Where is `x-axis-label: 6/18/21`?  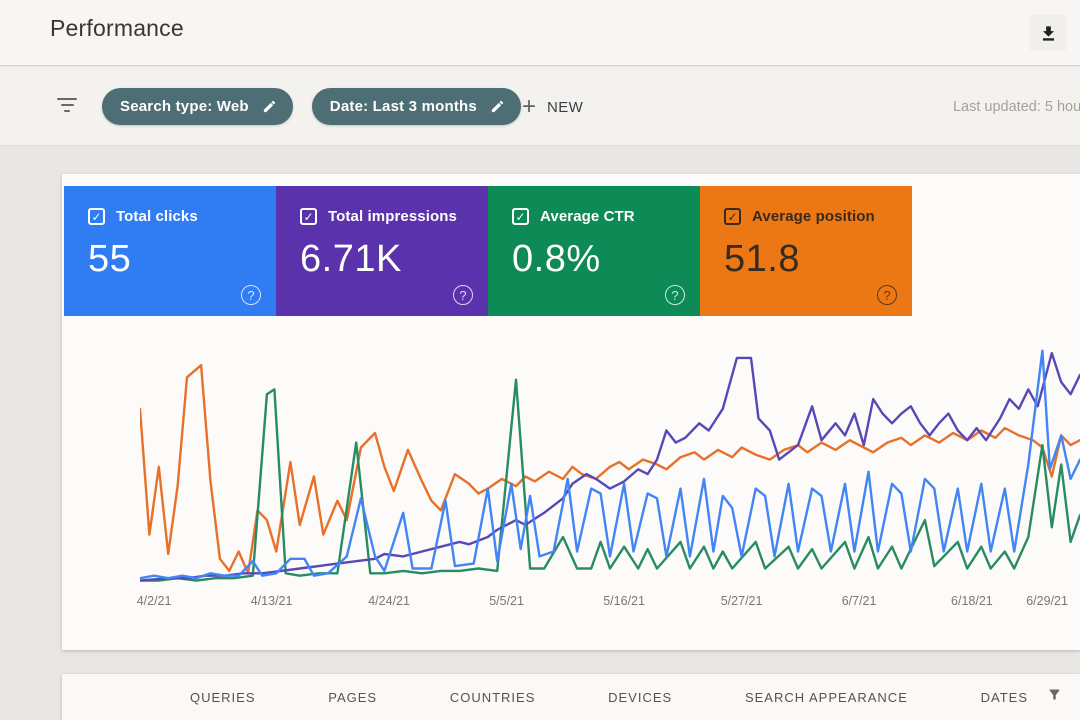
x-axis-label: 6/18/21 is located at coordinates (972, 601).